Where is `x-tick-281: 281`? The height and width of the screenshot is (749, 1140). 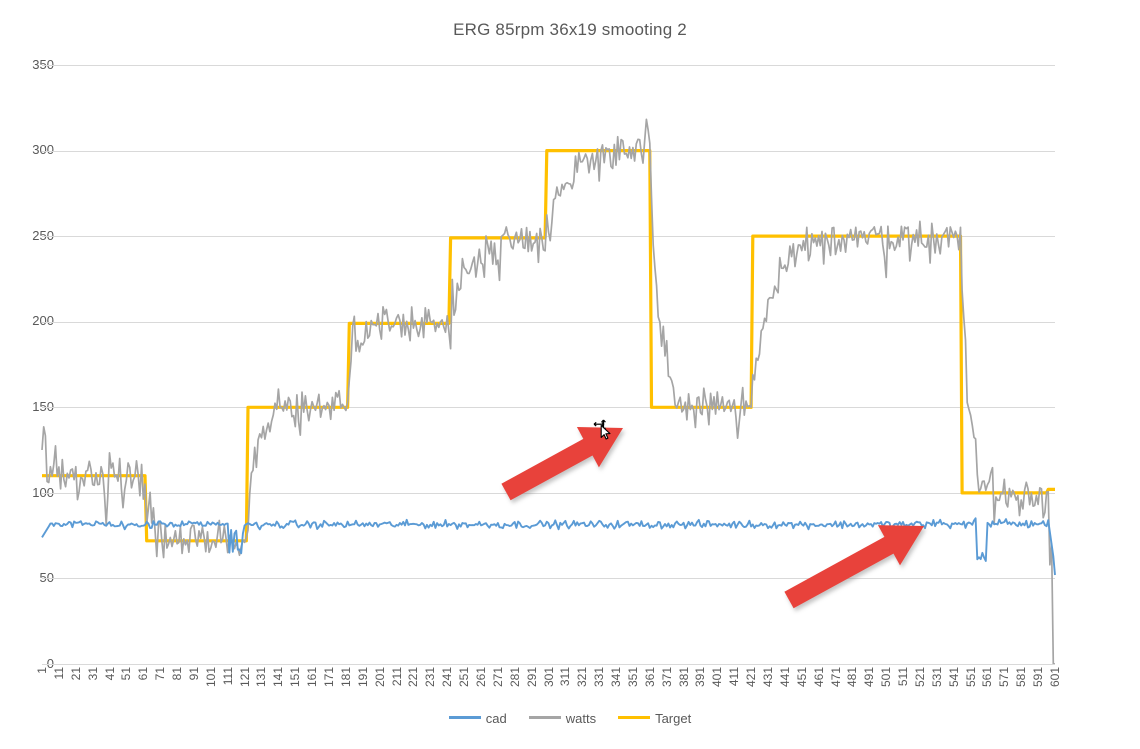 x-tick-281: 281 is located at coordinates (514, 677).